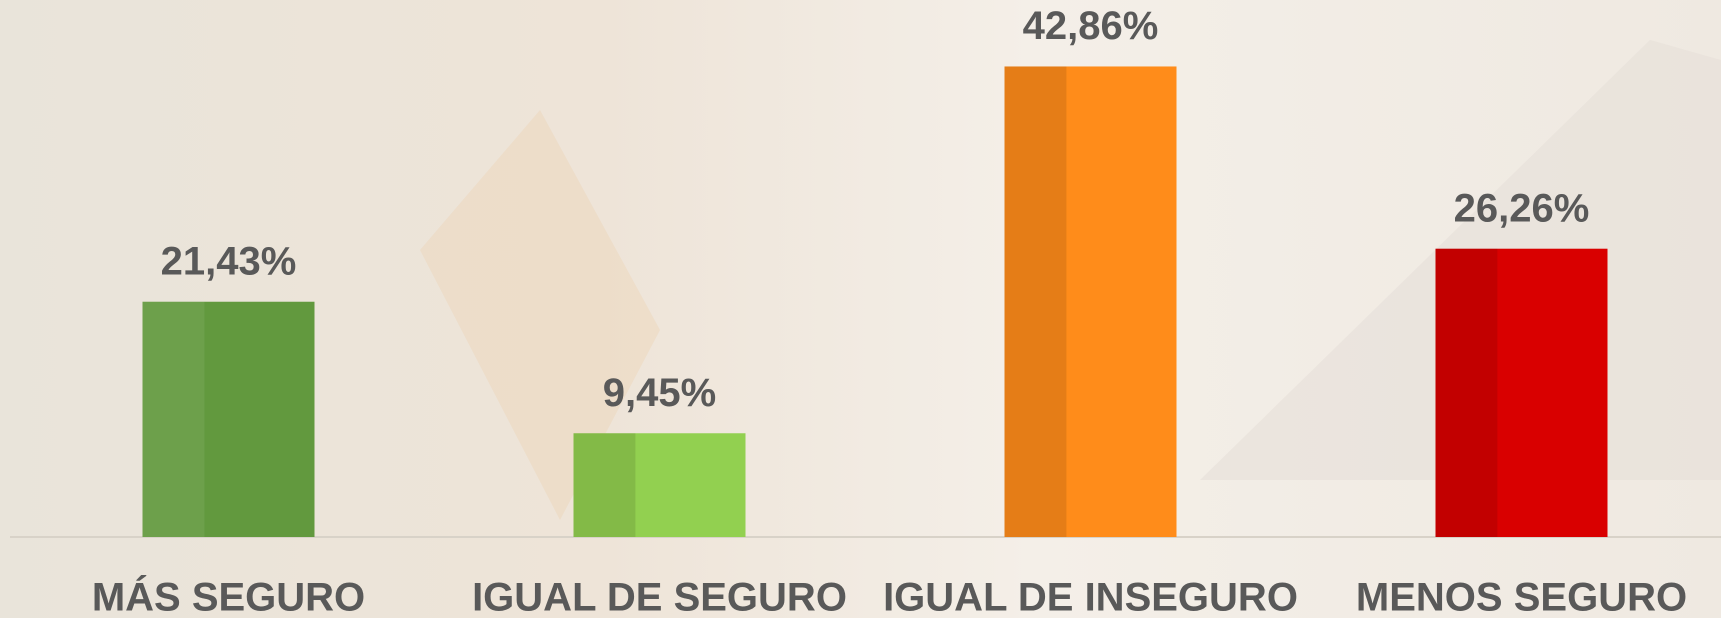  I want to click on x-tick-label: MÁS SEGURO, so click(228, 596).